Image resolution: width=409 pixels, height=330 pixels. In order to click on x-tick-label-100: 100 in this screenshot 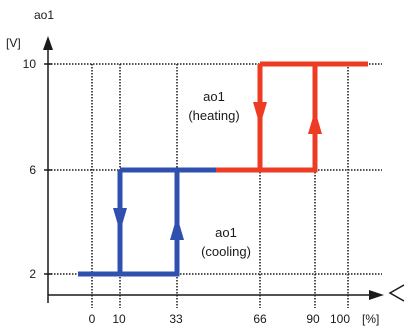, I will do `click(340, 319)`.